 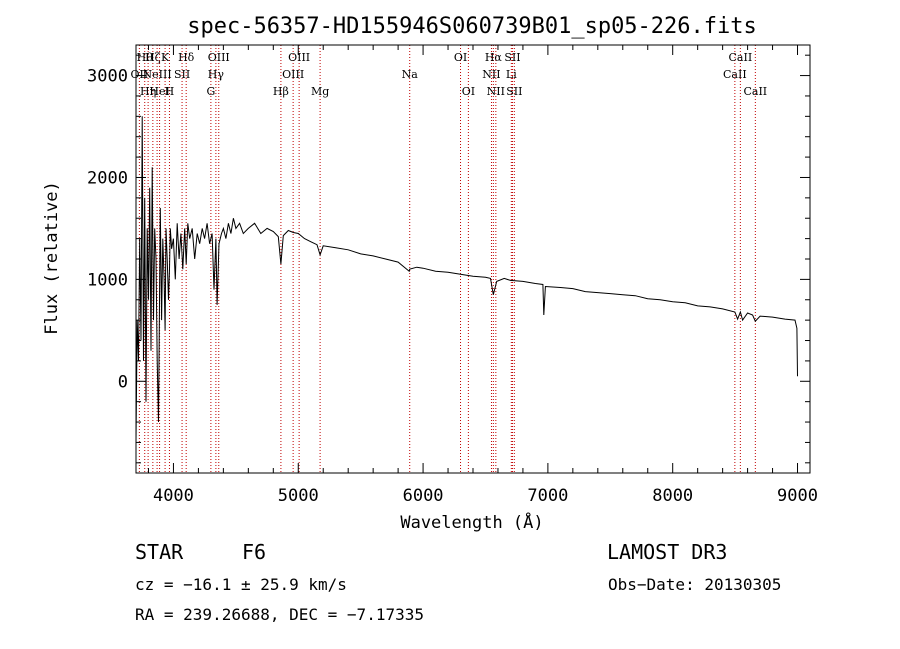 What do you see at coordinates (186, 57) in the screenshot?
I see `line-label-9: Hδ` at bounding box center [186, 57].